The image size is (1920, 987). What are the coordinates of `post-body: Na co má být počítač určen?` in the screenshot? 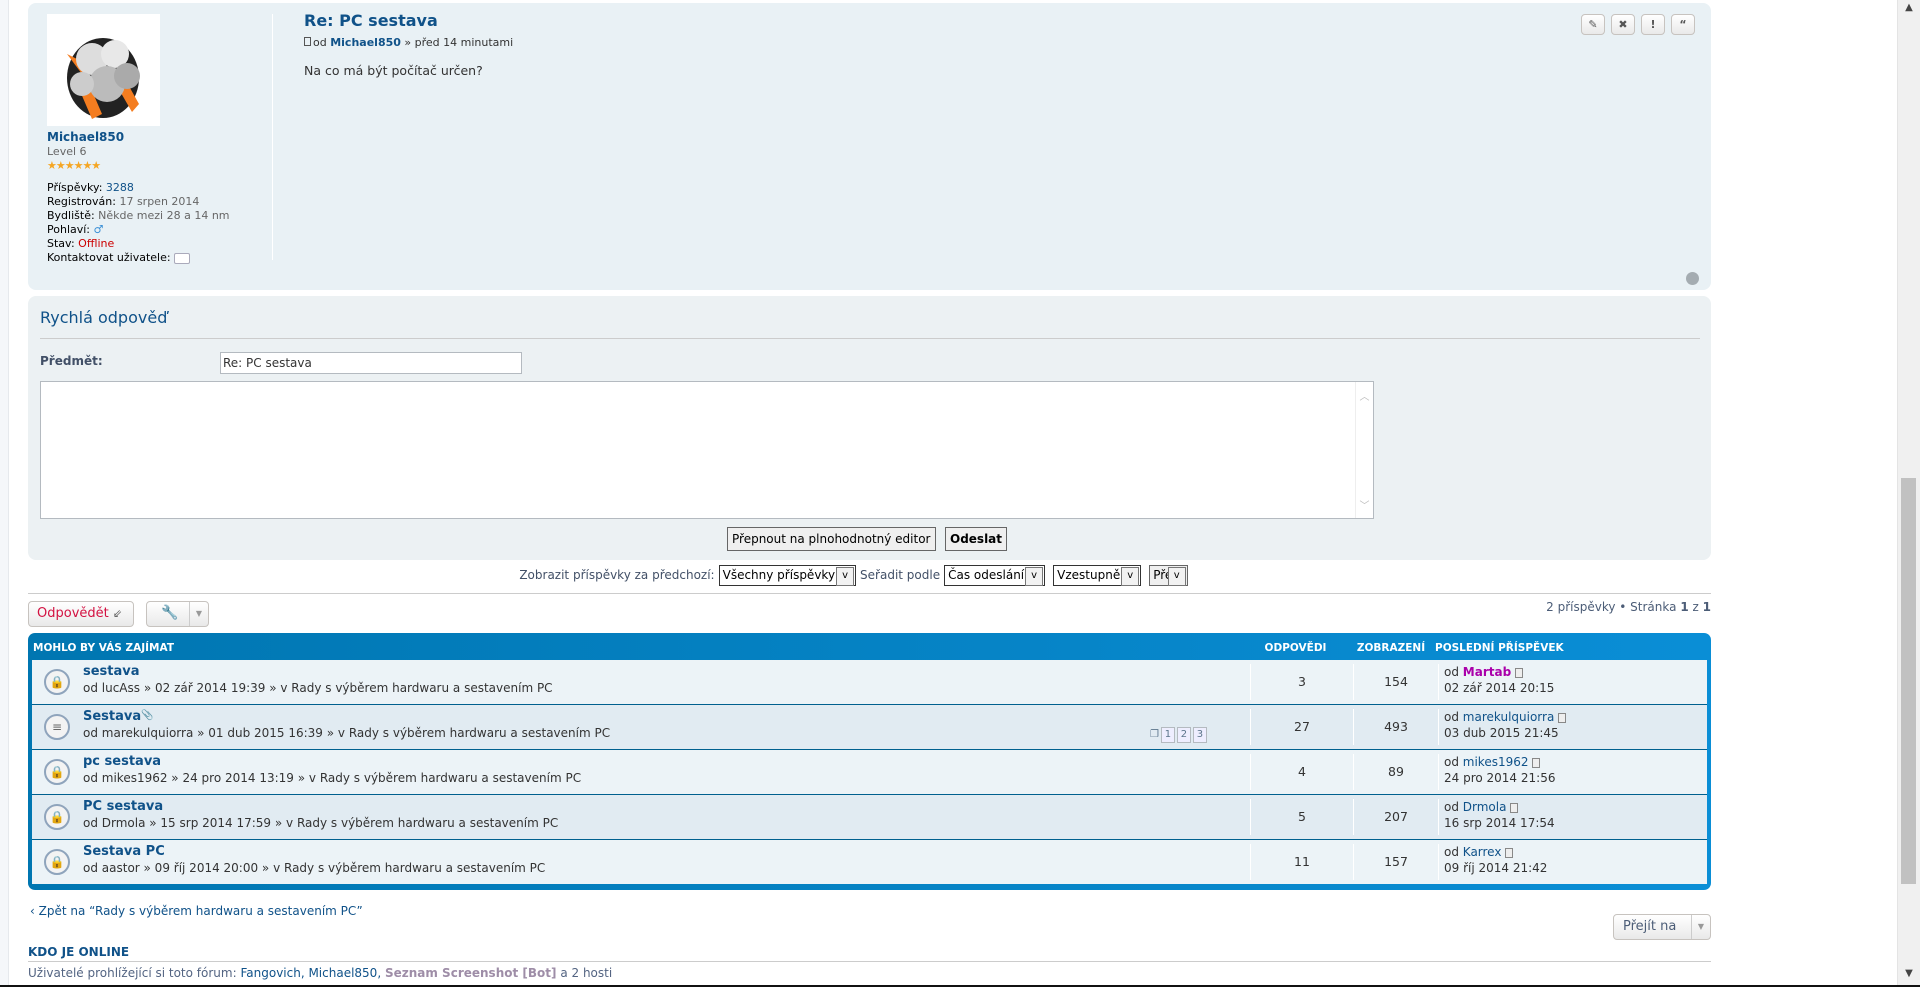 It's located at (393, 70).